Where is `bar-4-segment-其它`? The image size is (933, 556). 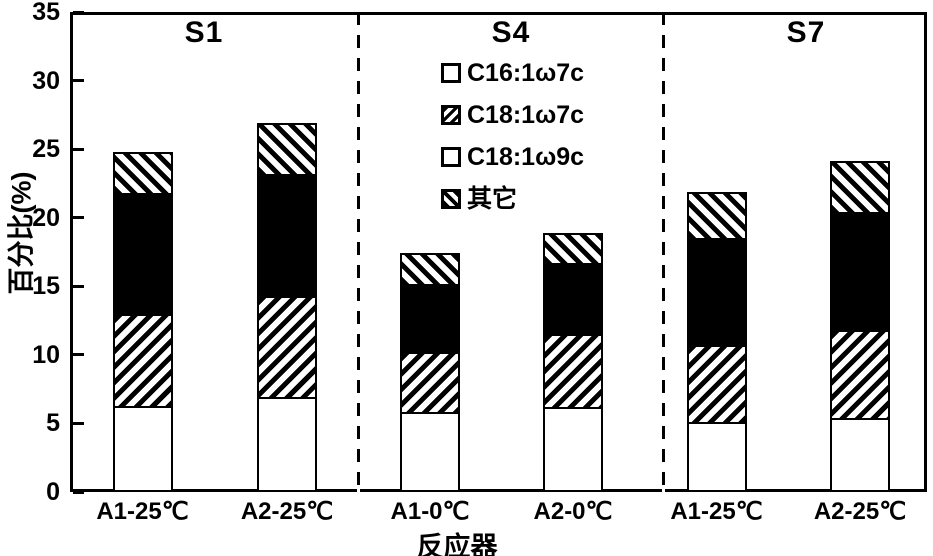
bar-4-segment-其它 is located at coordinates (573, 248).